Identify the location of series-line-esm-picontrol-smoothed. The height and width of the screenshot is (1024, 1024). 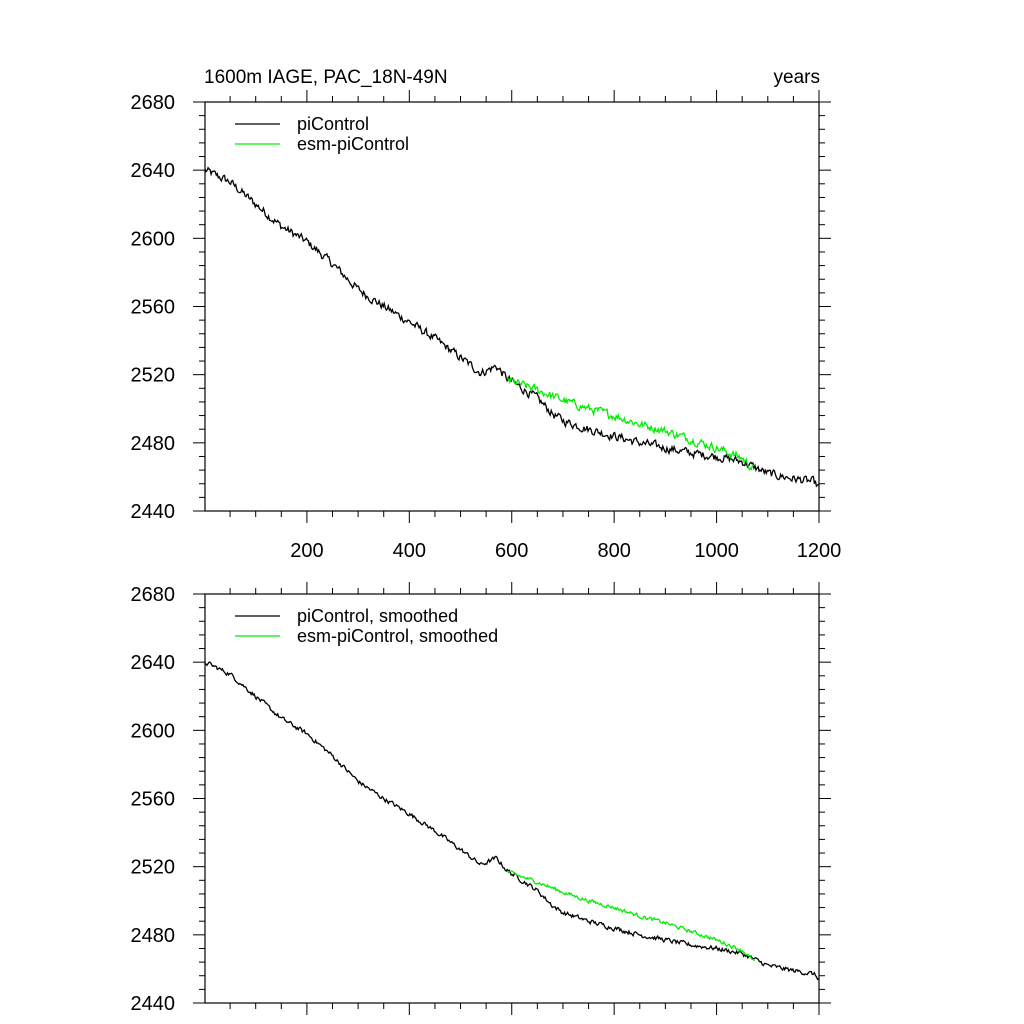
(631, 916).